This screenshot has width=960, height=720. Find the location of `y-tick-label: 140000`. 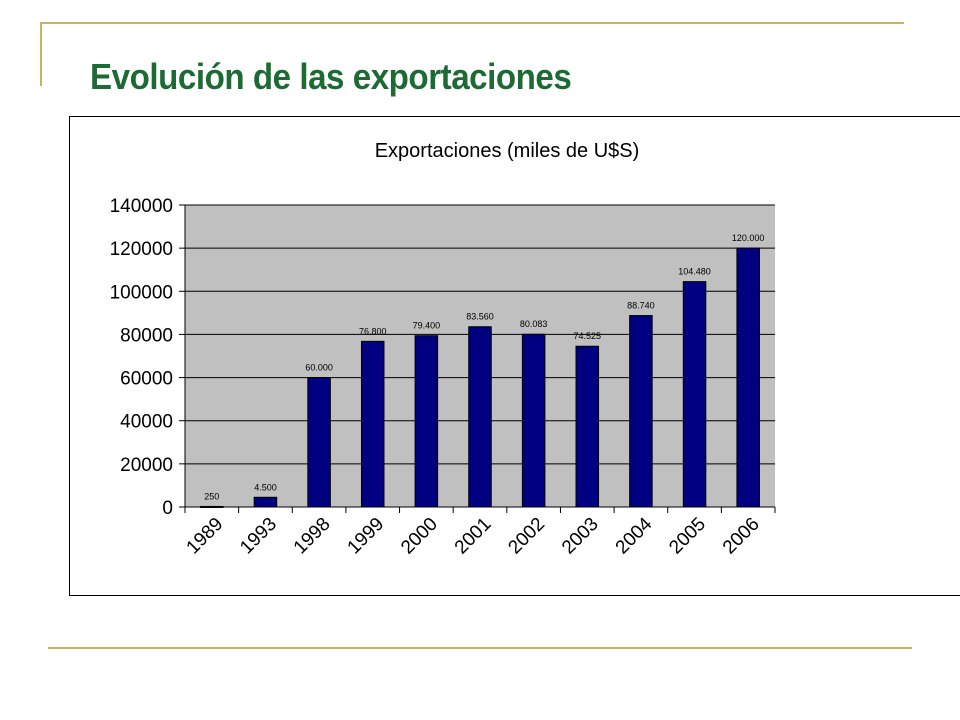

y-tick-label: 140000 is located at coordinates (141, 206).